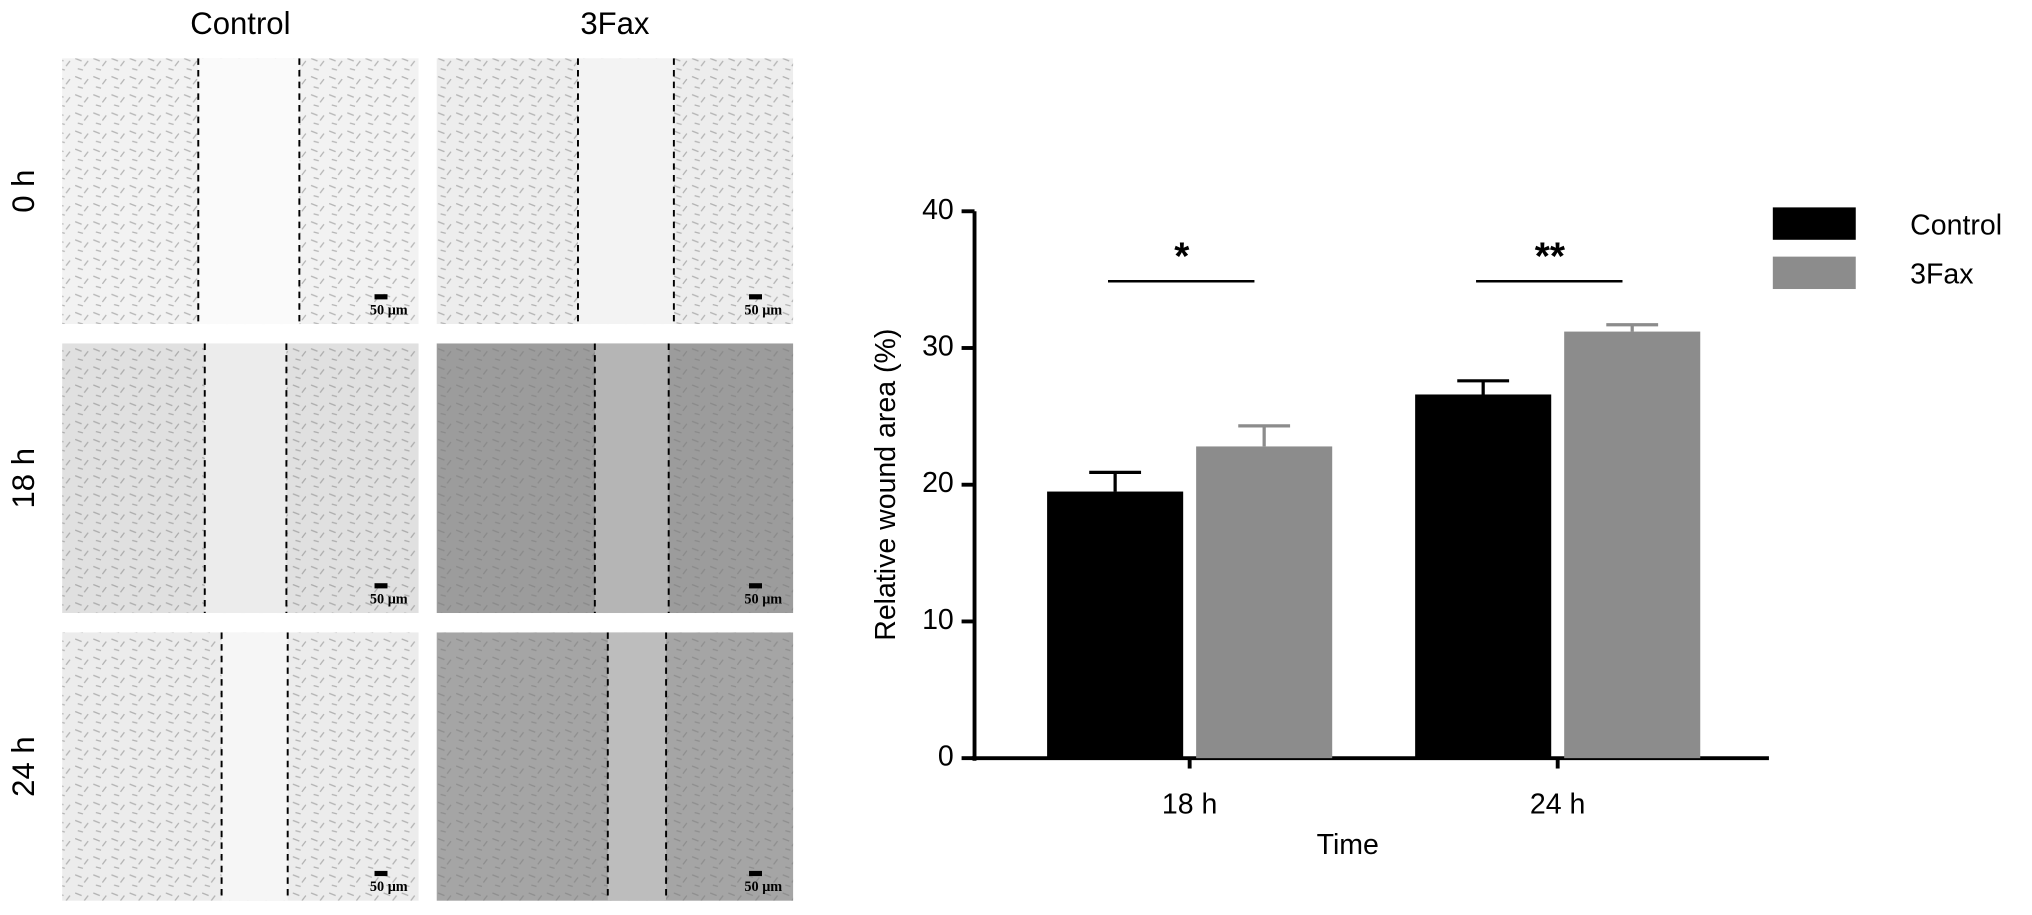 Image resolution: width=2032 pixels, height=915 pixels. I want to click on significance-label: *, so click(1182, 256).